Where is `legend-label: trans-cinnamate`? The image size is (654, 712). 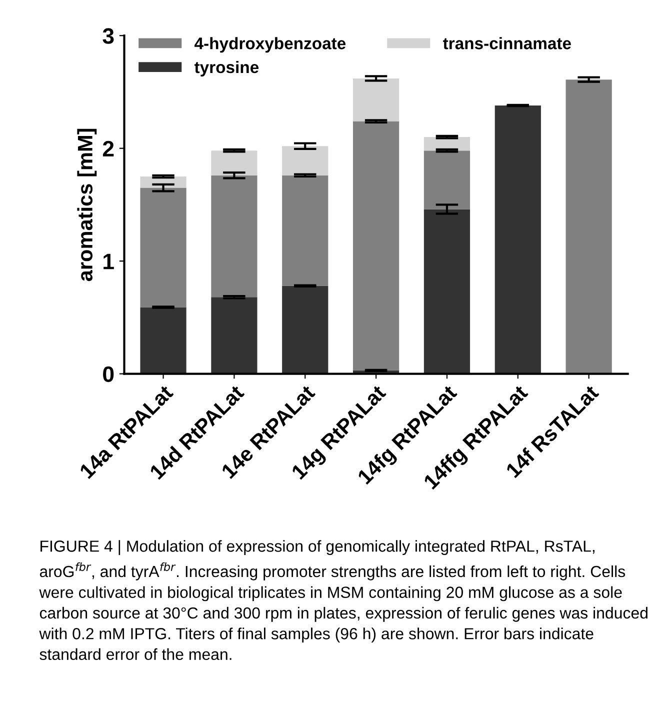
legend-label: trans-cinnamate is located at coordinates (507, 43).